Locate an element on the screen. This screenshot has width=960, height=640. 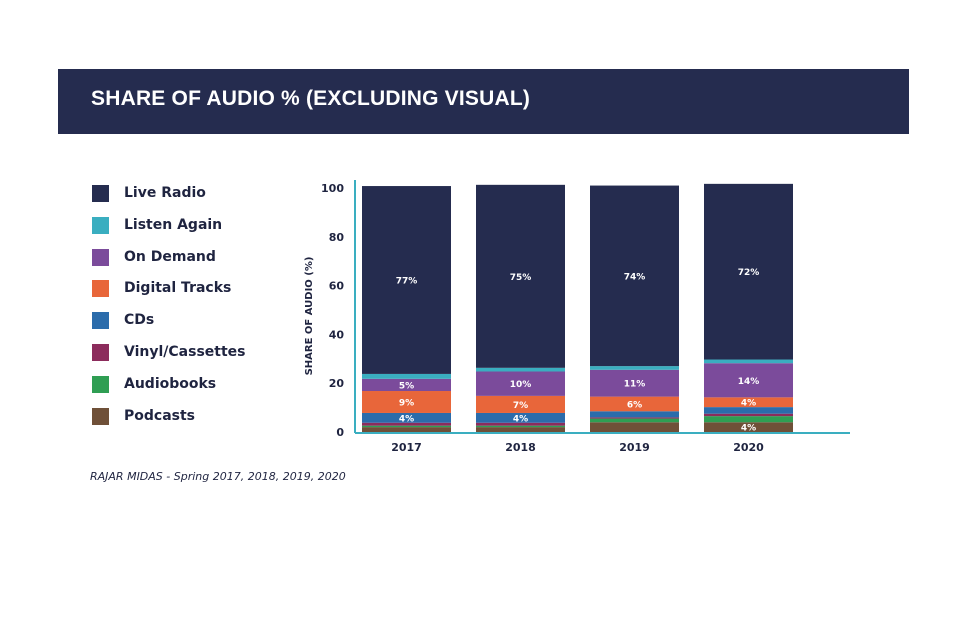
y-tick-label: 40 is located at coordinates (337, 334).